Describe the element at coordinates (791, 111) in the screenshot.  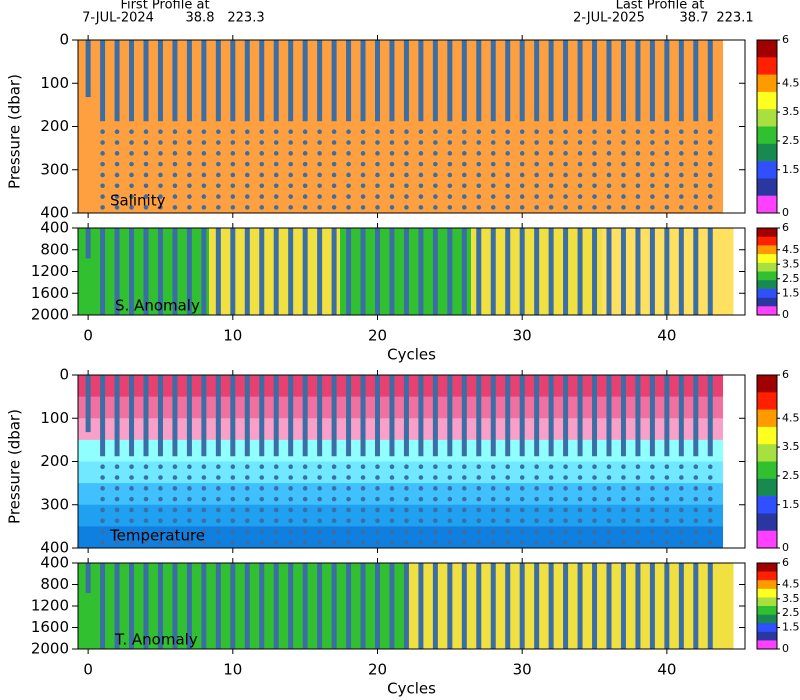
I see `colorbar-tick-label: 3.5` at that location.